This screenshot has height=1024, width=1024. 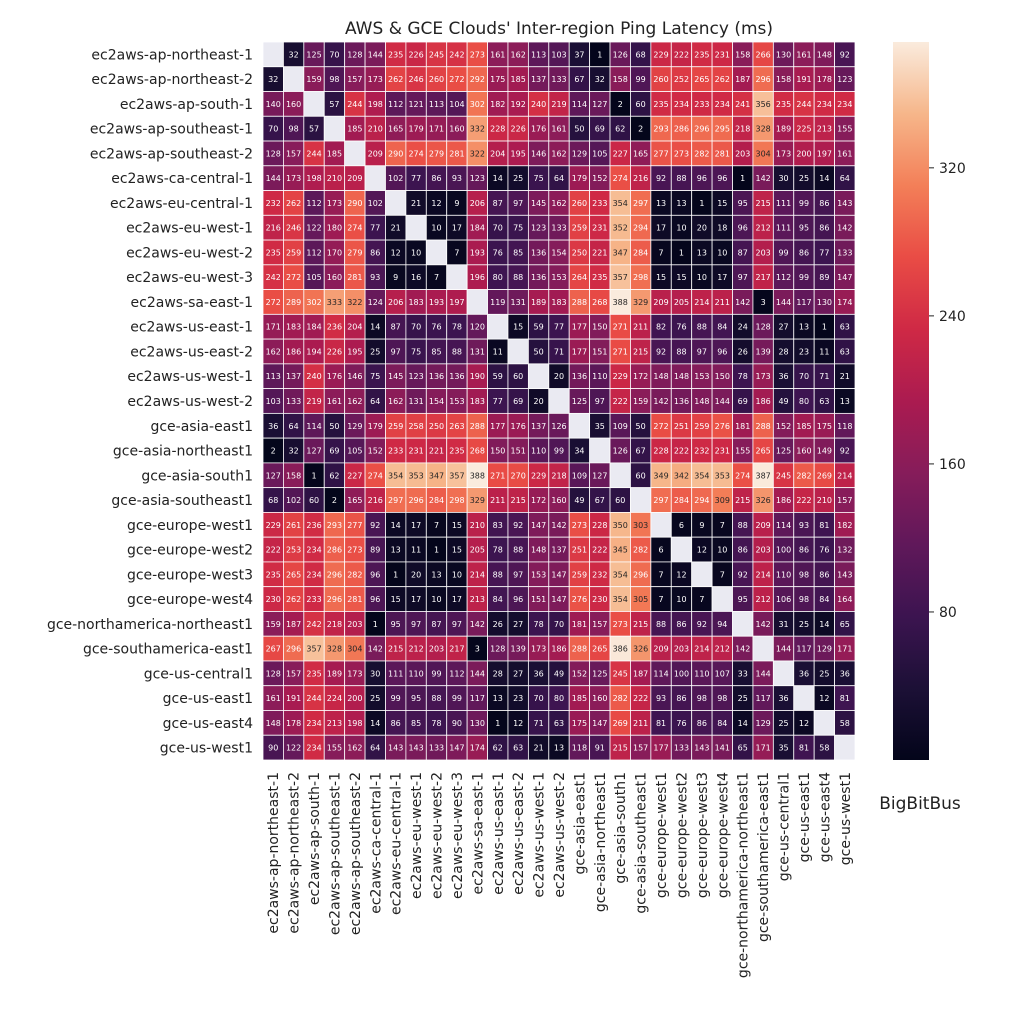 What do you see at coordinates (293, 599) in the screenshot?
I see `cell-value-label: 262` at bounding box center [293, 599].